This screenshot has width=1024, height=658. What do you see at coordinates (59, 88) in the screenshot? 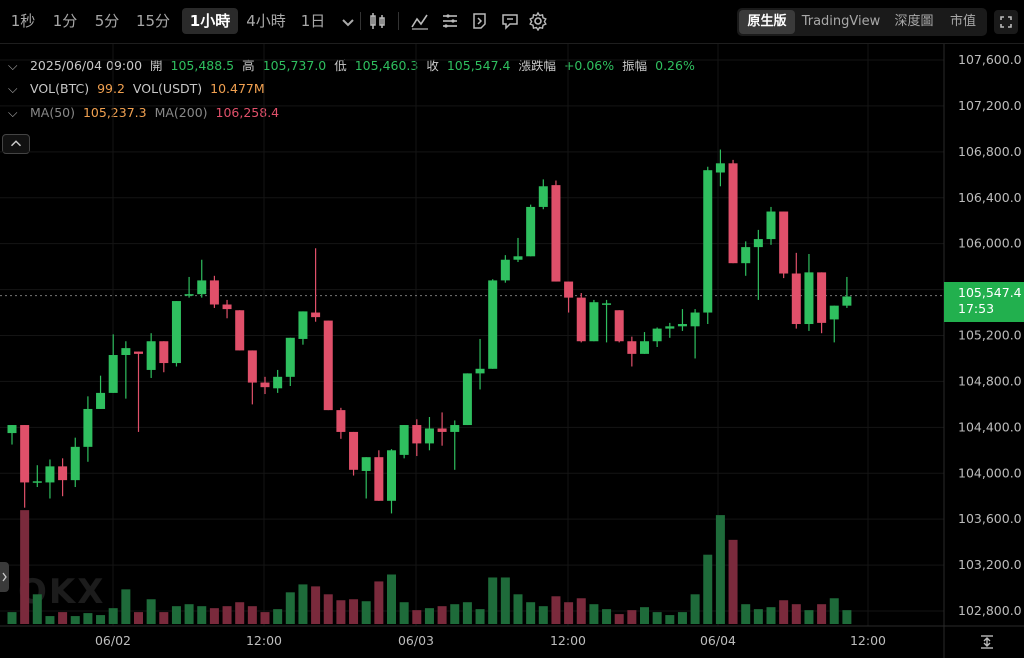
I see `vol-btc-label: VOL(BTC)` at bounding box center [59, 88].